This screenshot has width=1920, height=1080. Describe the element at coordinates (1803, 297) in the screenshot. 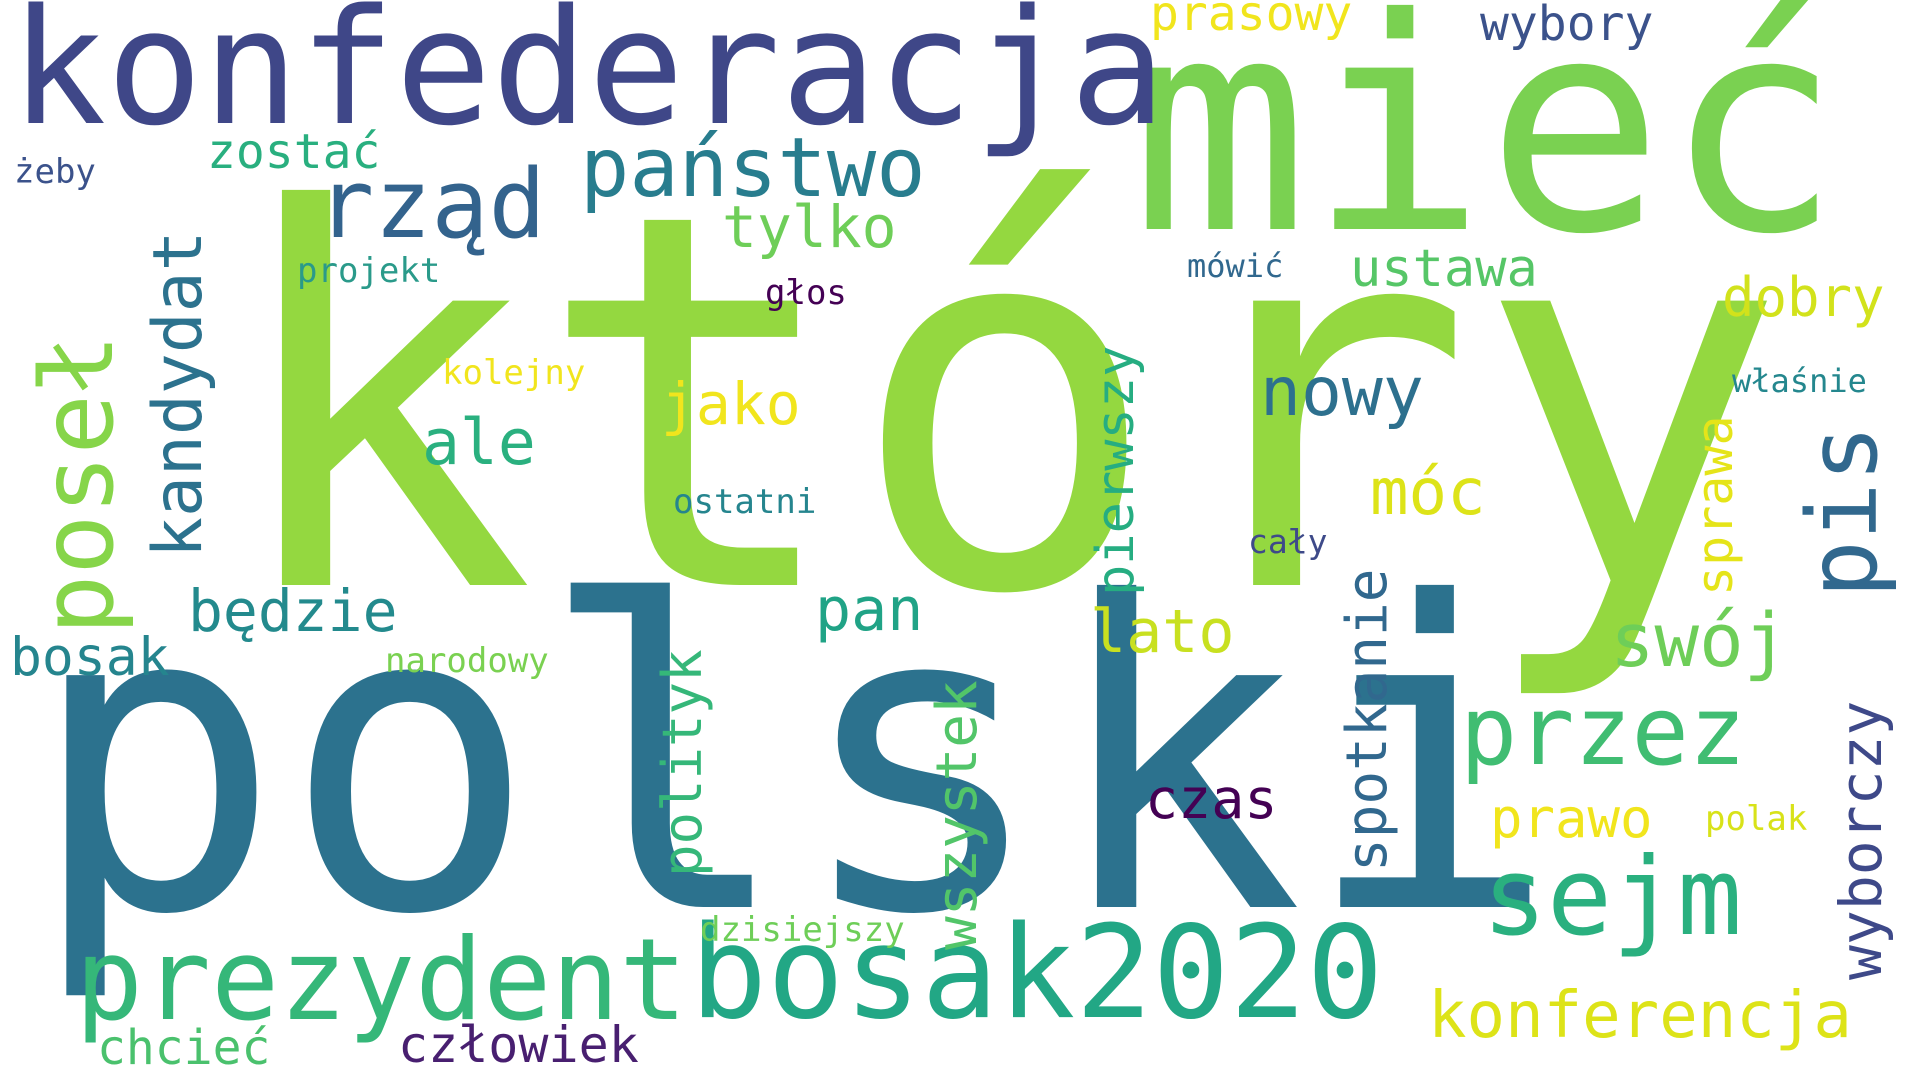

I see `word-dobry: dobry` at that location.